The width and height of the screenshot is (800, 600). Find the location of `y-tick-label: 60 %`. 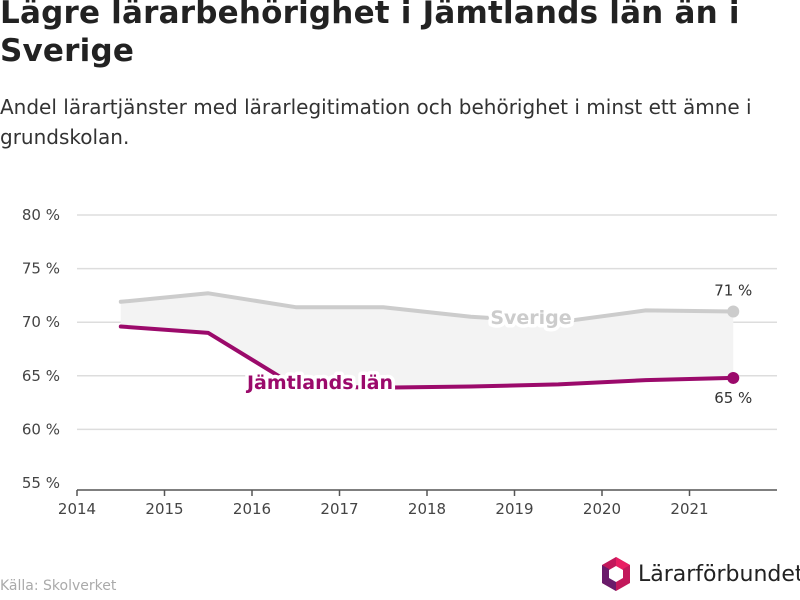

y-tick-label: 60 % is located at coordinates (41, 429).